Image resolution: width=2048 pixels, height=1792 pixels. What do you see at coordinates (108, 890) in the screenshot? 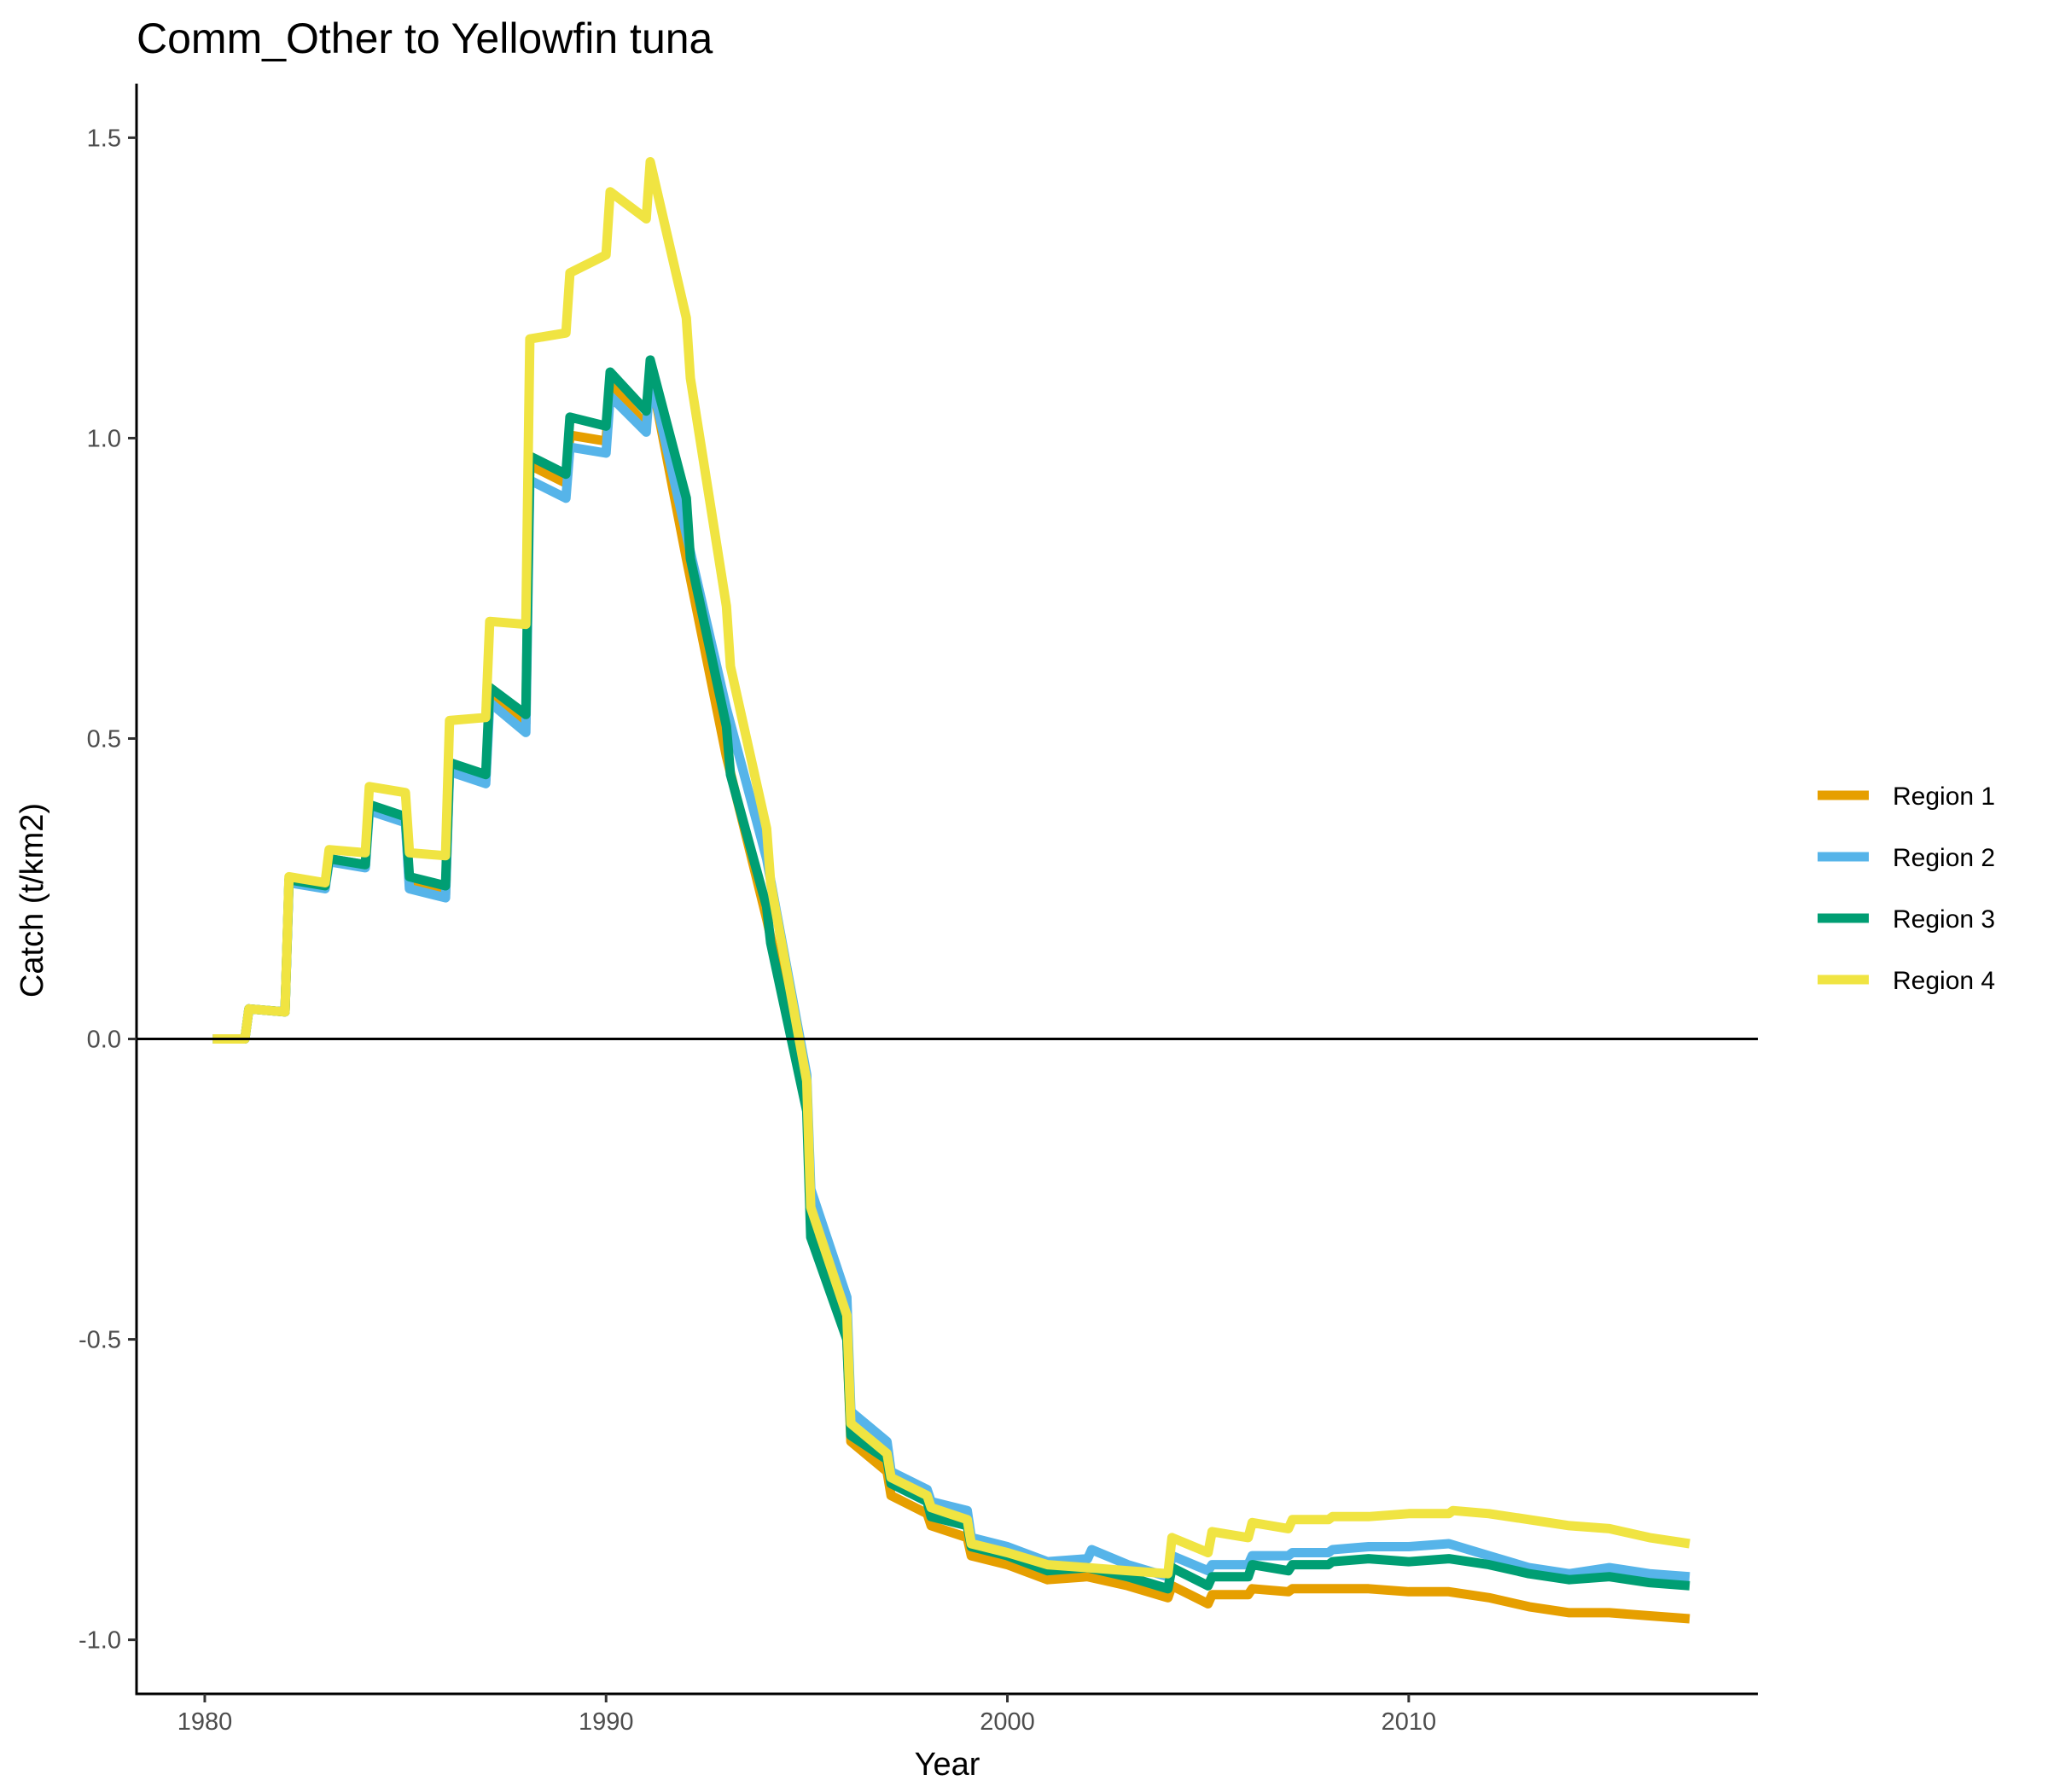
I see `y-axis-ticks: 1.5 1.0 0.5 0.0 -0.5 -1.0` at bounding box center [108, 890].